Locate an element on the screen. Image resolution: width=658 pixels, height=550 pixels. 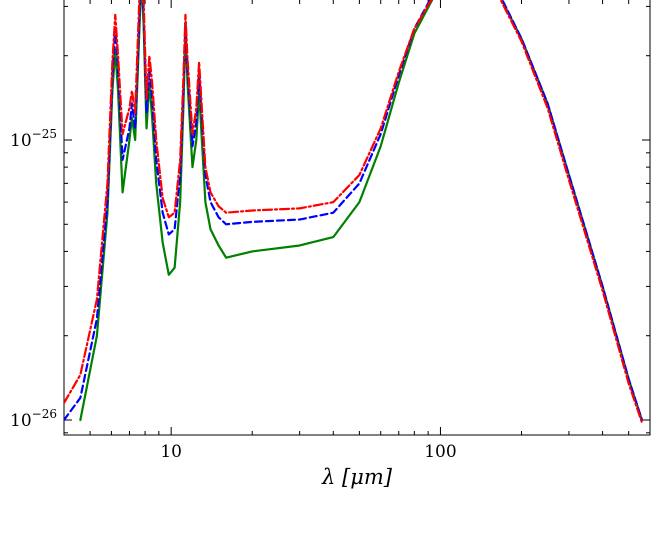
x-tick-label: 100 is located at coordinates (440, 452).